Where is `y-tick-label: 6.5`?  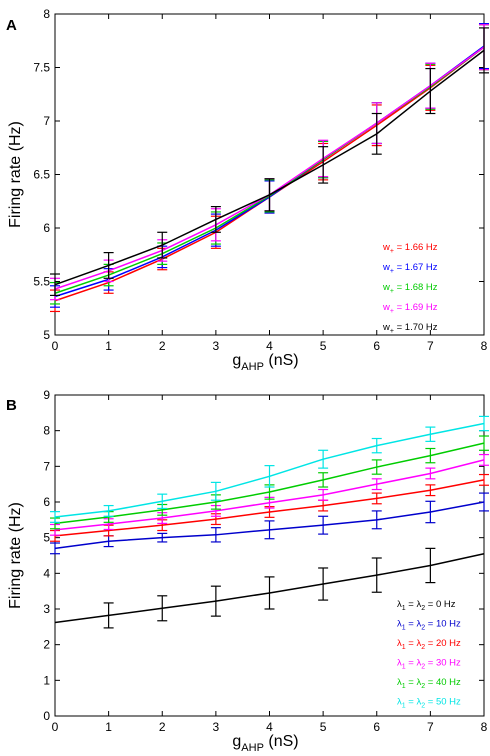 y-tick-label: 6.5 is located at coordinates (41, 175).